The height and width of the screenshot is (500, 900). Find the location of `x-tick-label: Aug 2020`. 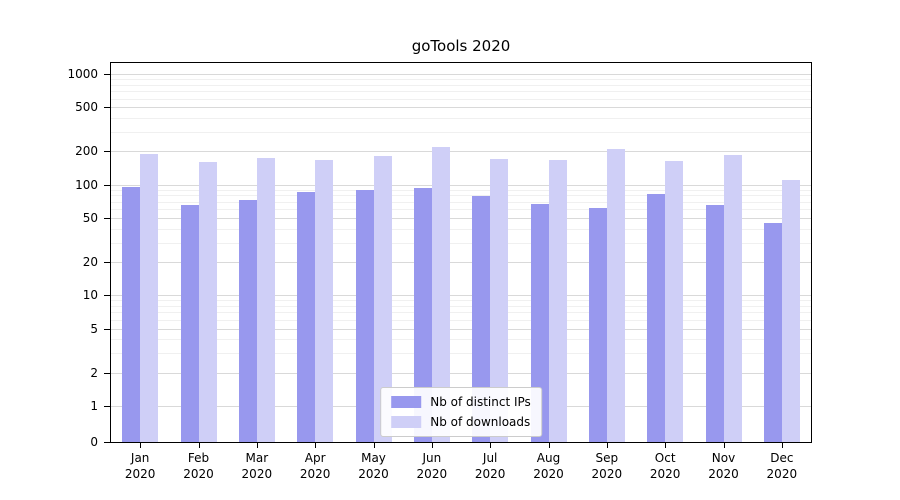

x-tick-label: Aug 2020 is located at coordinates (548, 466).